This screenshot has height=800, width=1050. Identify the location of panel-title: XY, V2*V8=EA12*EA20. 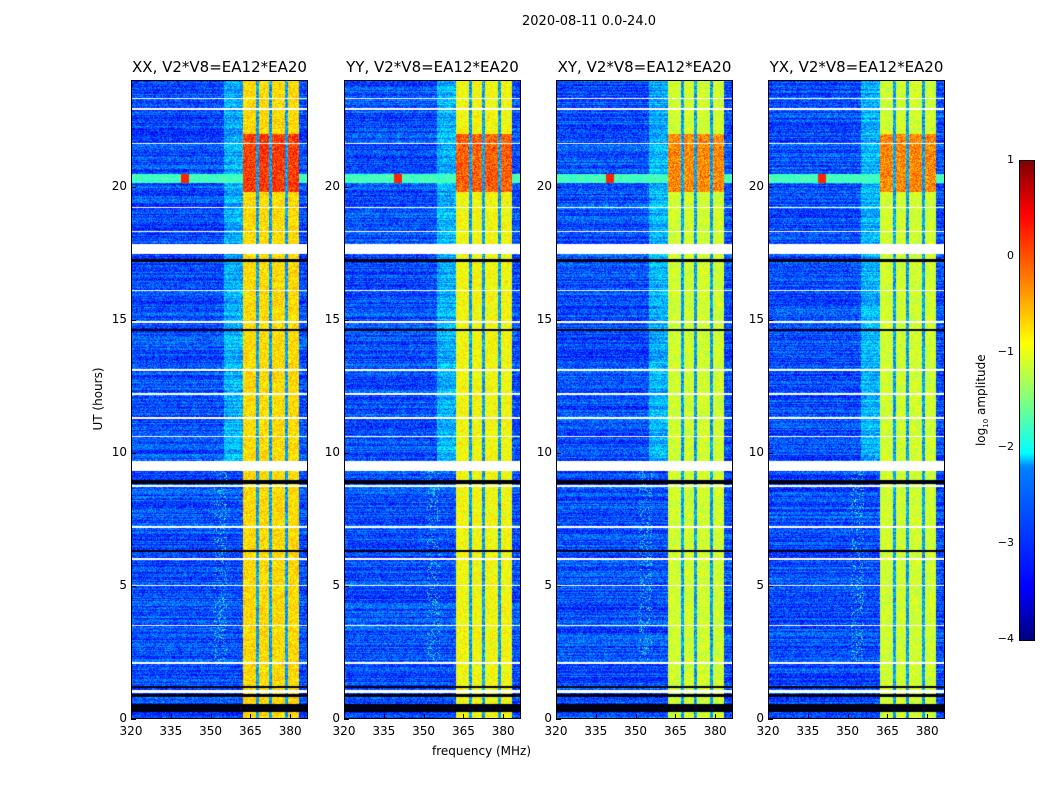
(644, 67).